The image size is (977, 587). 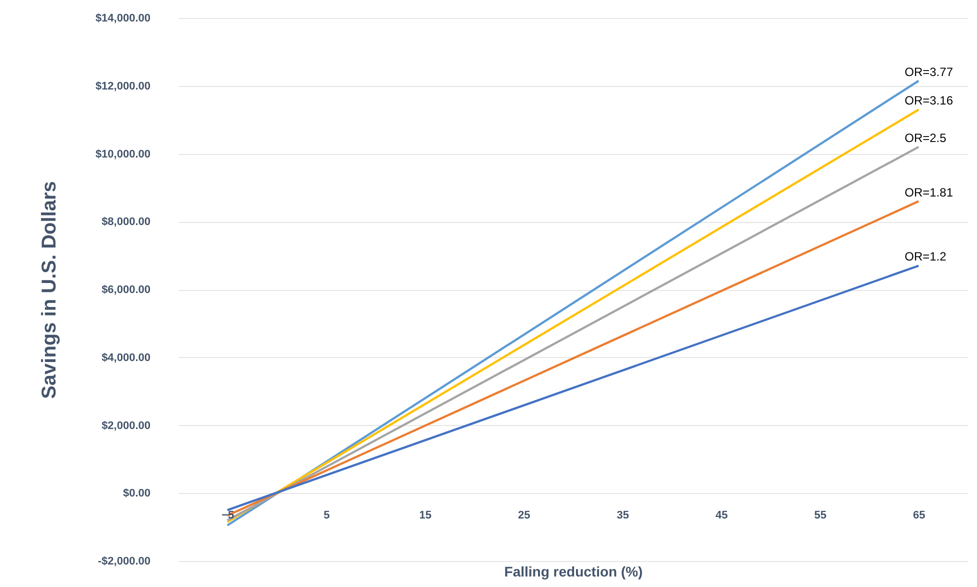 I want to click on y-tick-label: $4,000.00, so click(x=126, y=358).